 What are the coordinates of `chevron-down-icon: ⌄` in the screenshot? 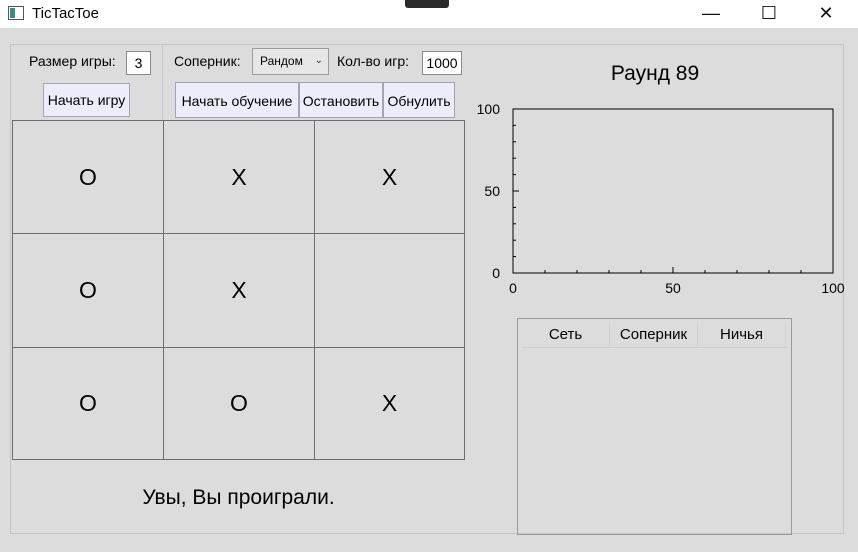 It's located at (318, 60).